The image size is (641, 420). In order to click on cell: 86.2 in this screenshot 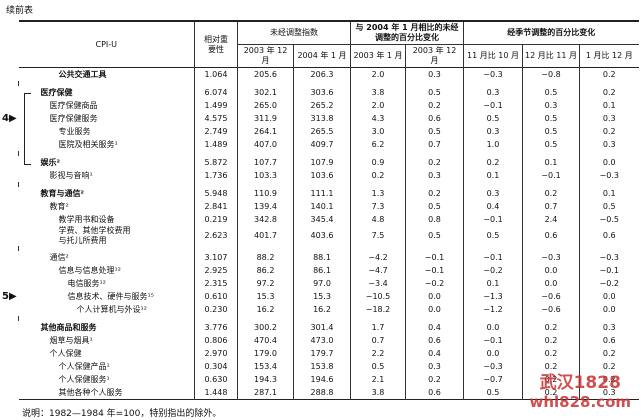, I will do `click(265, 270)`.